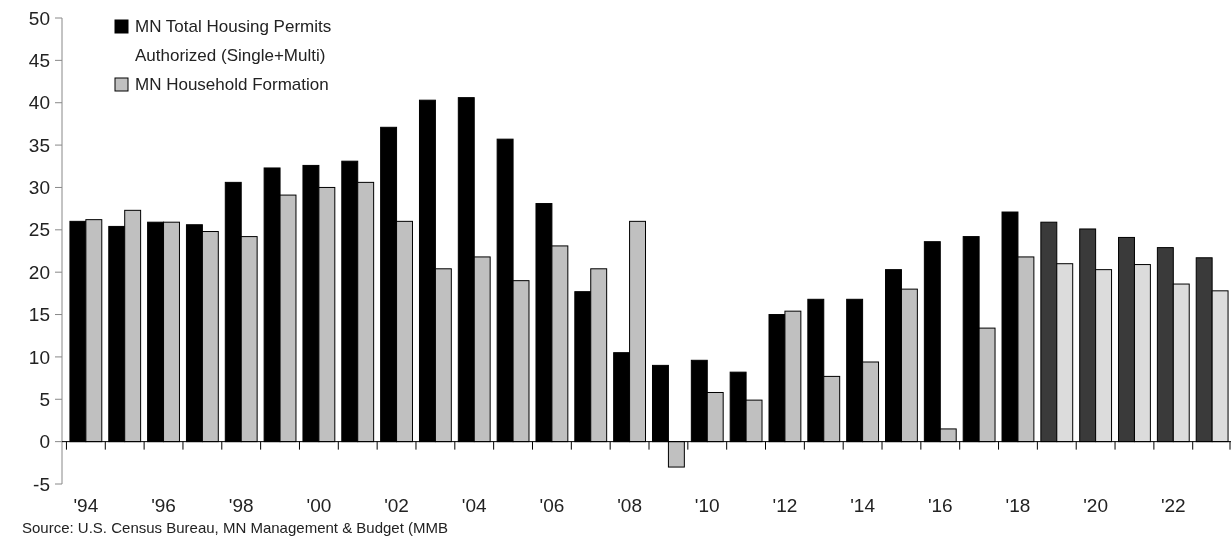 The image size is (1231, 539). Describe the element at coordinates (940, 505) in the screenshot. I see `x-tick-label: '16` at that location.